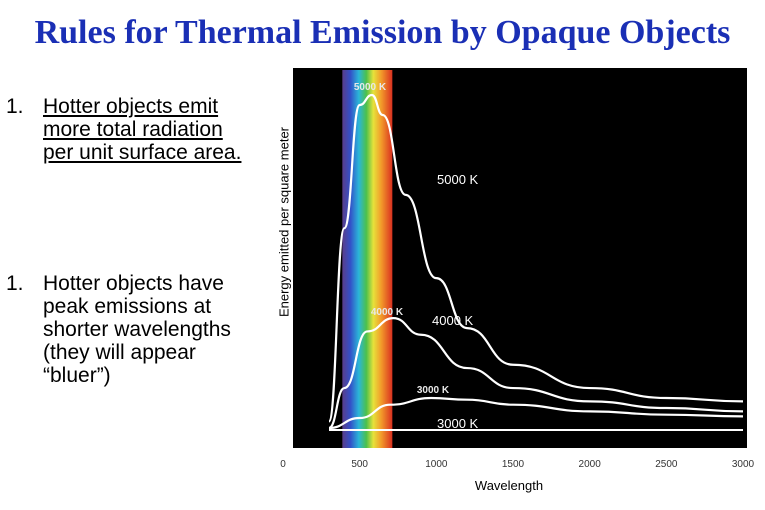 This screenshot has height=510, width=765. What do you see at coordinates (458, 179) in the screenshot?
I see `annotation-5000k: 5000 K` at bounding box center [458, 179].